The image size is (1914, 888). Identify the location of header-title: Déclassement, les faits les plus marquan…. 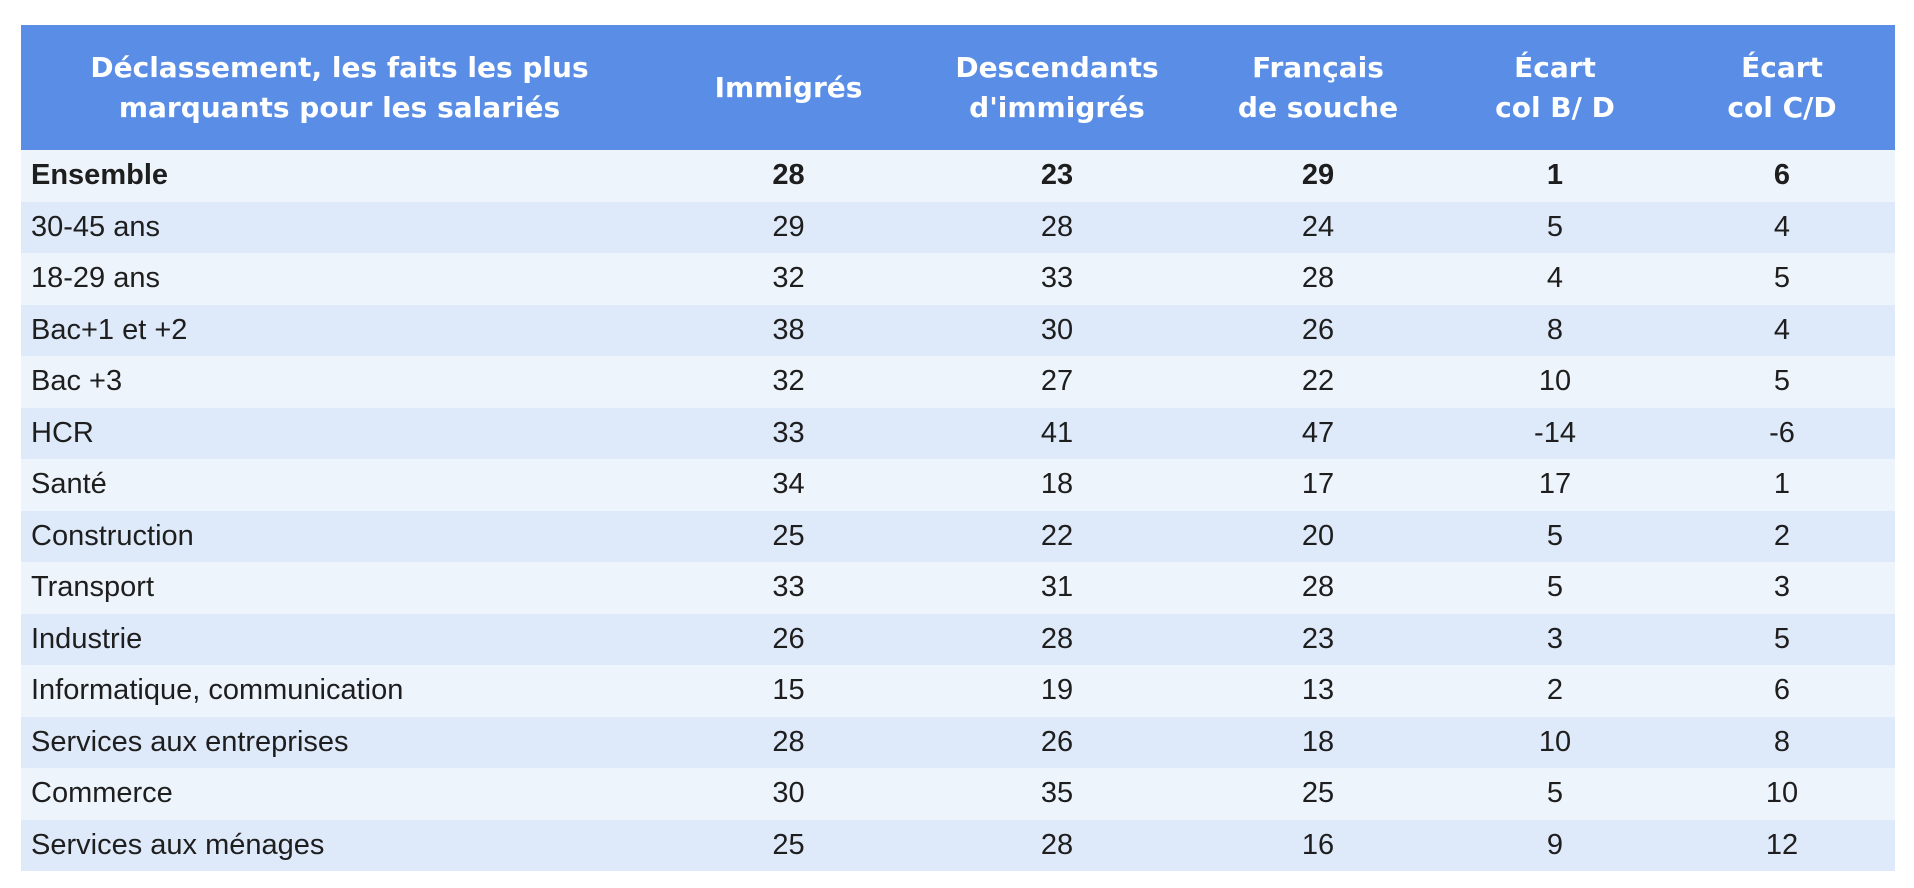
(339, 87).